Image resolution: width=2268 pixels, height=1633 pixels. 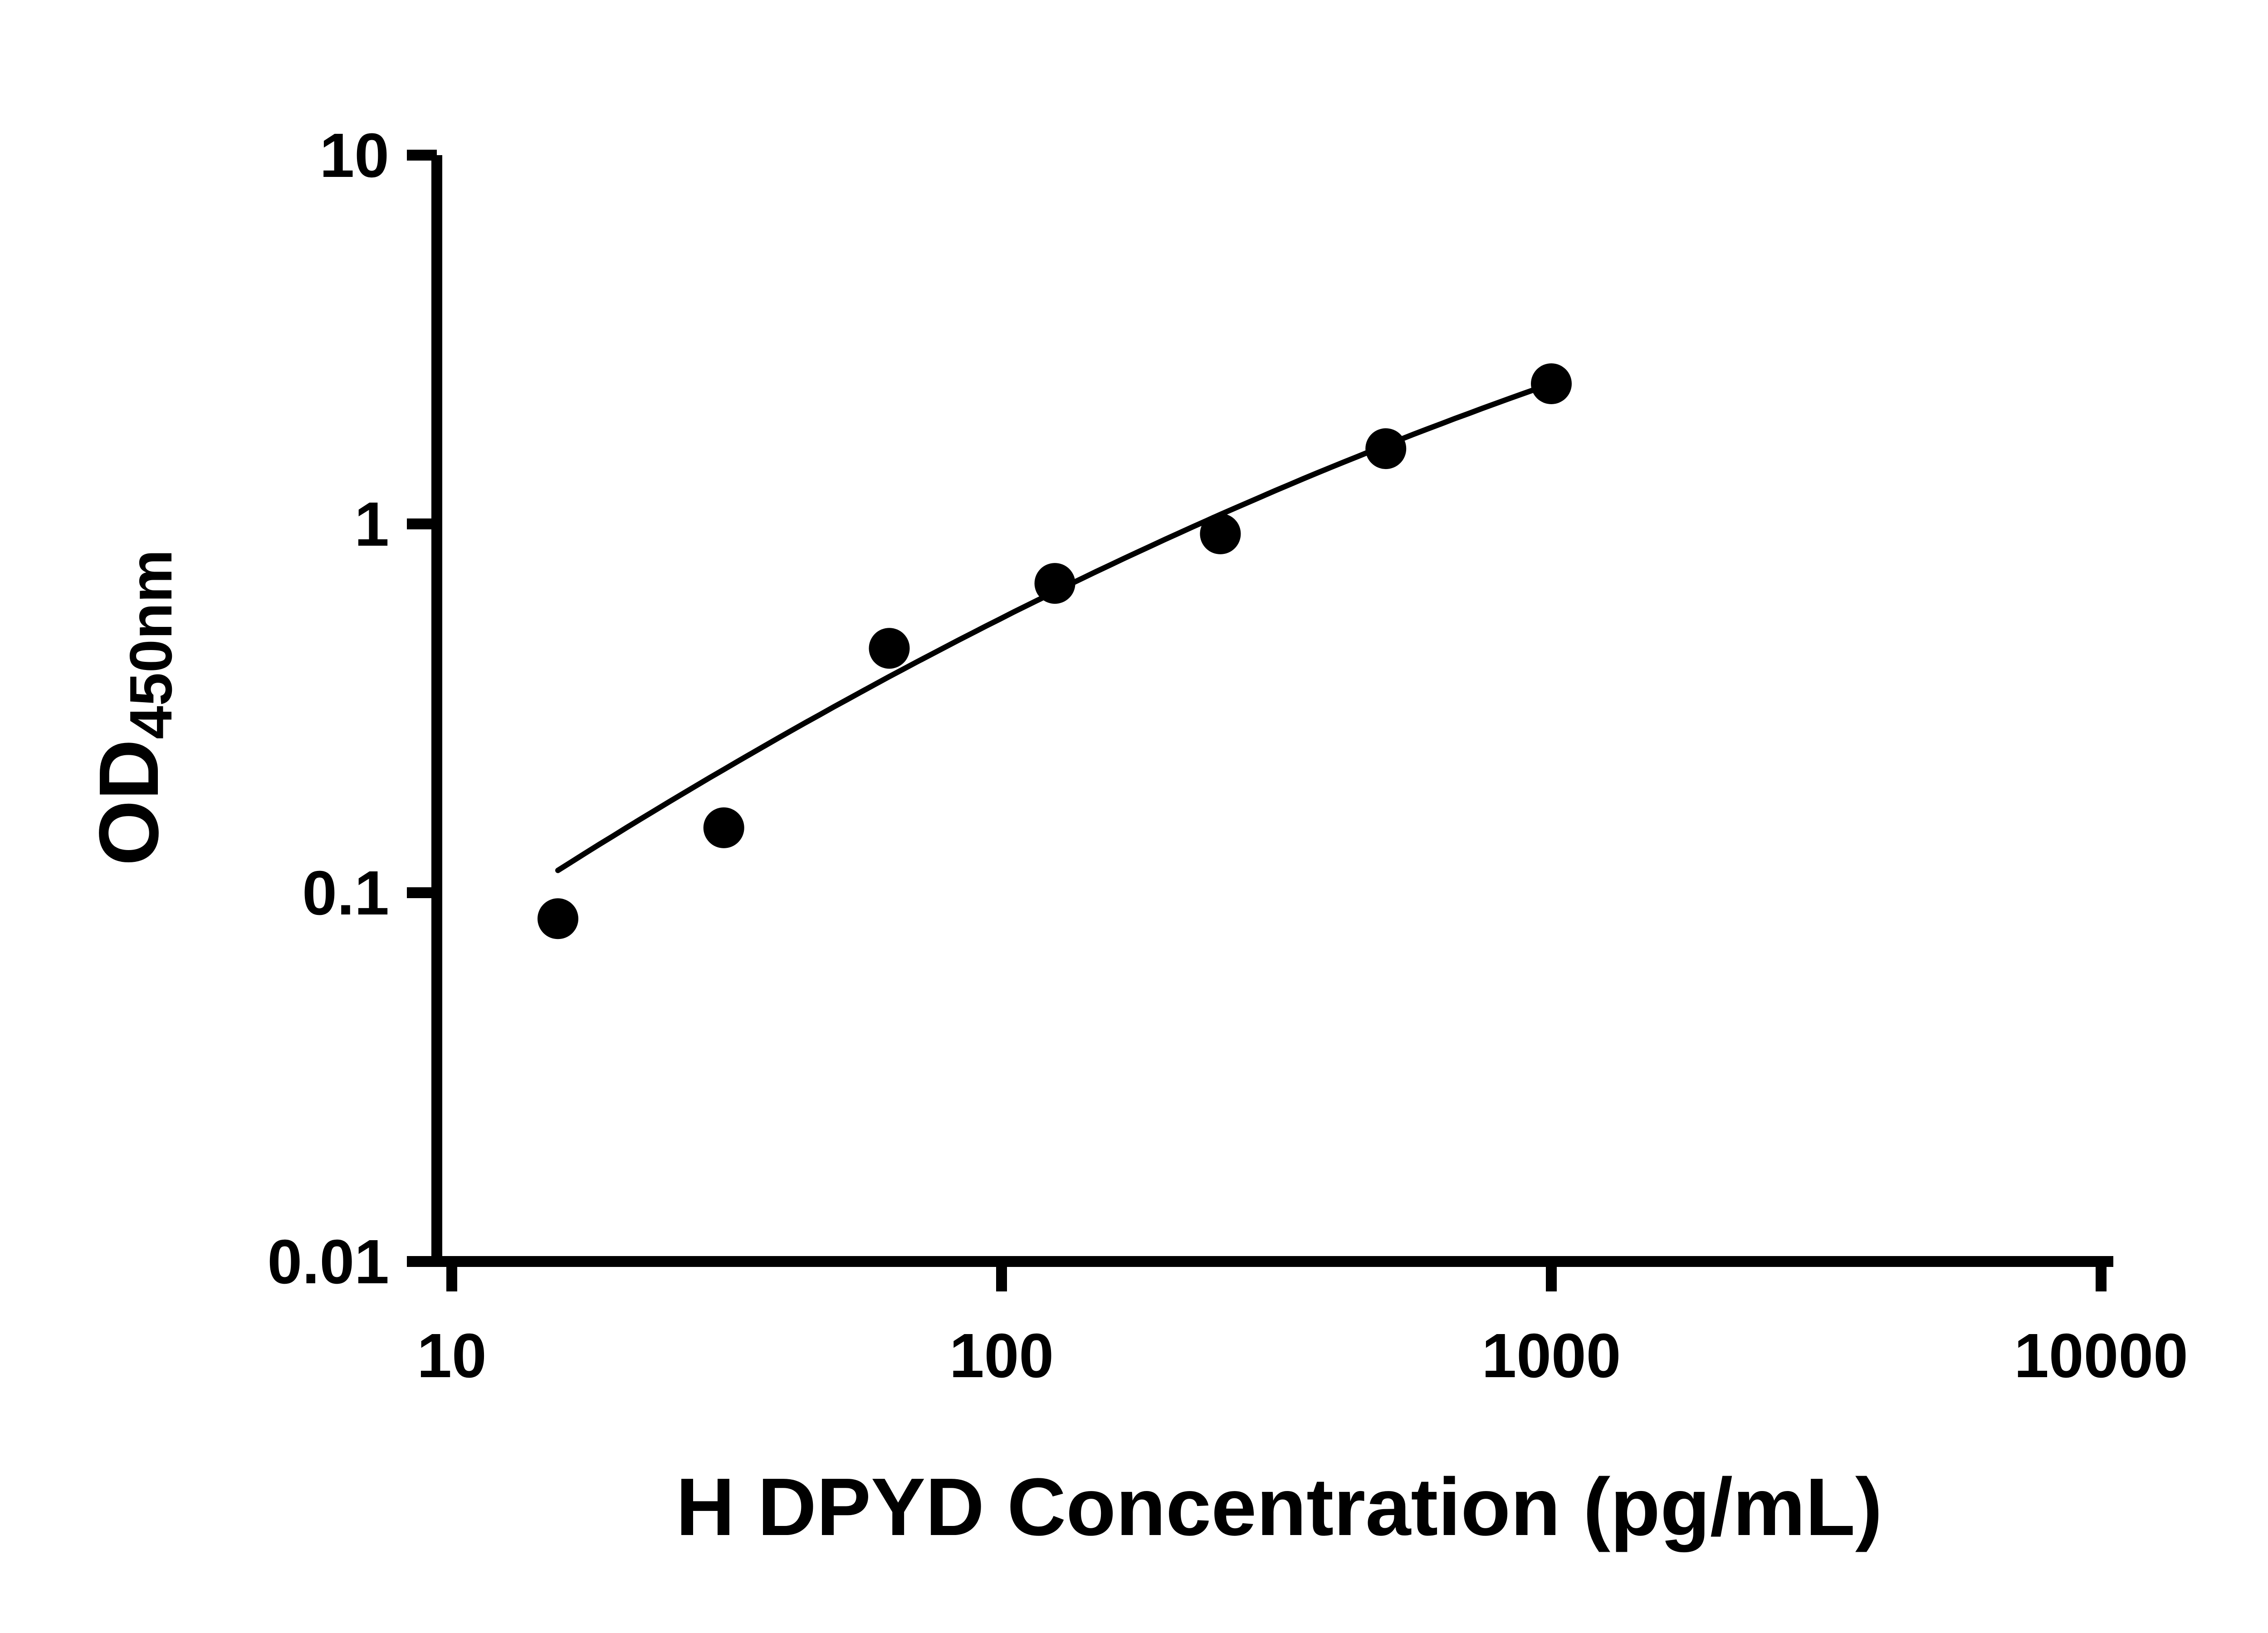 I want to click on x-tick-label: 100, so click(x=1002, y=1356).